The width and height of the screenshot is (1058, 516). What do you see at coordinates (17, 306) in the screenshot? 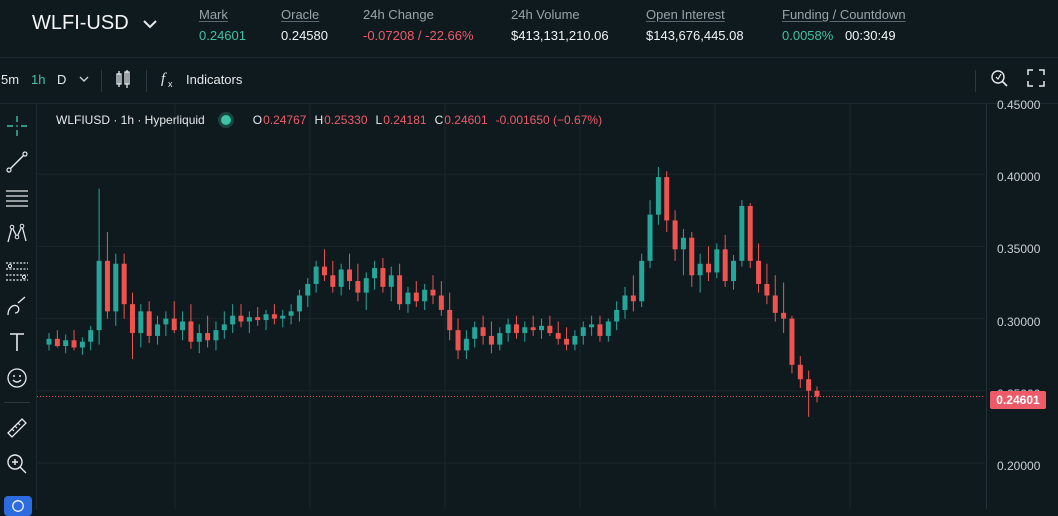
I see `brush-icon` at bounding box center [17, 306].